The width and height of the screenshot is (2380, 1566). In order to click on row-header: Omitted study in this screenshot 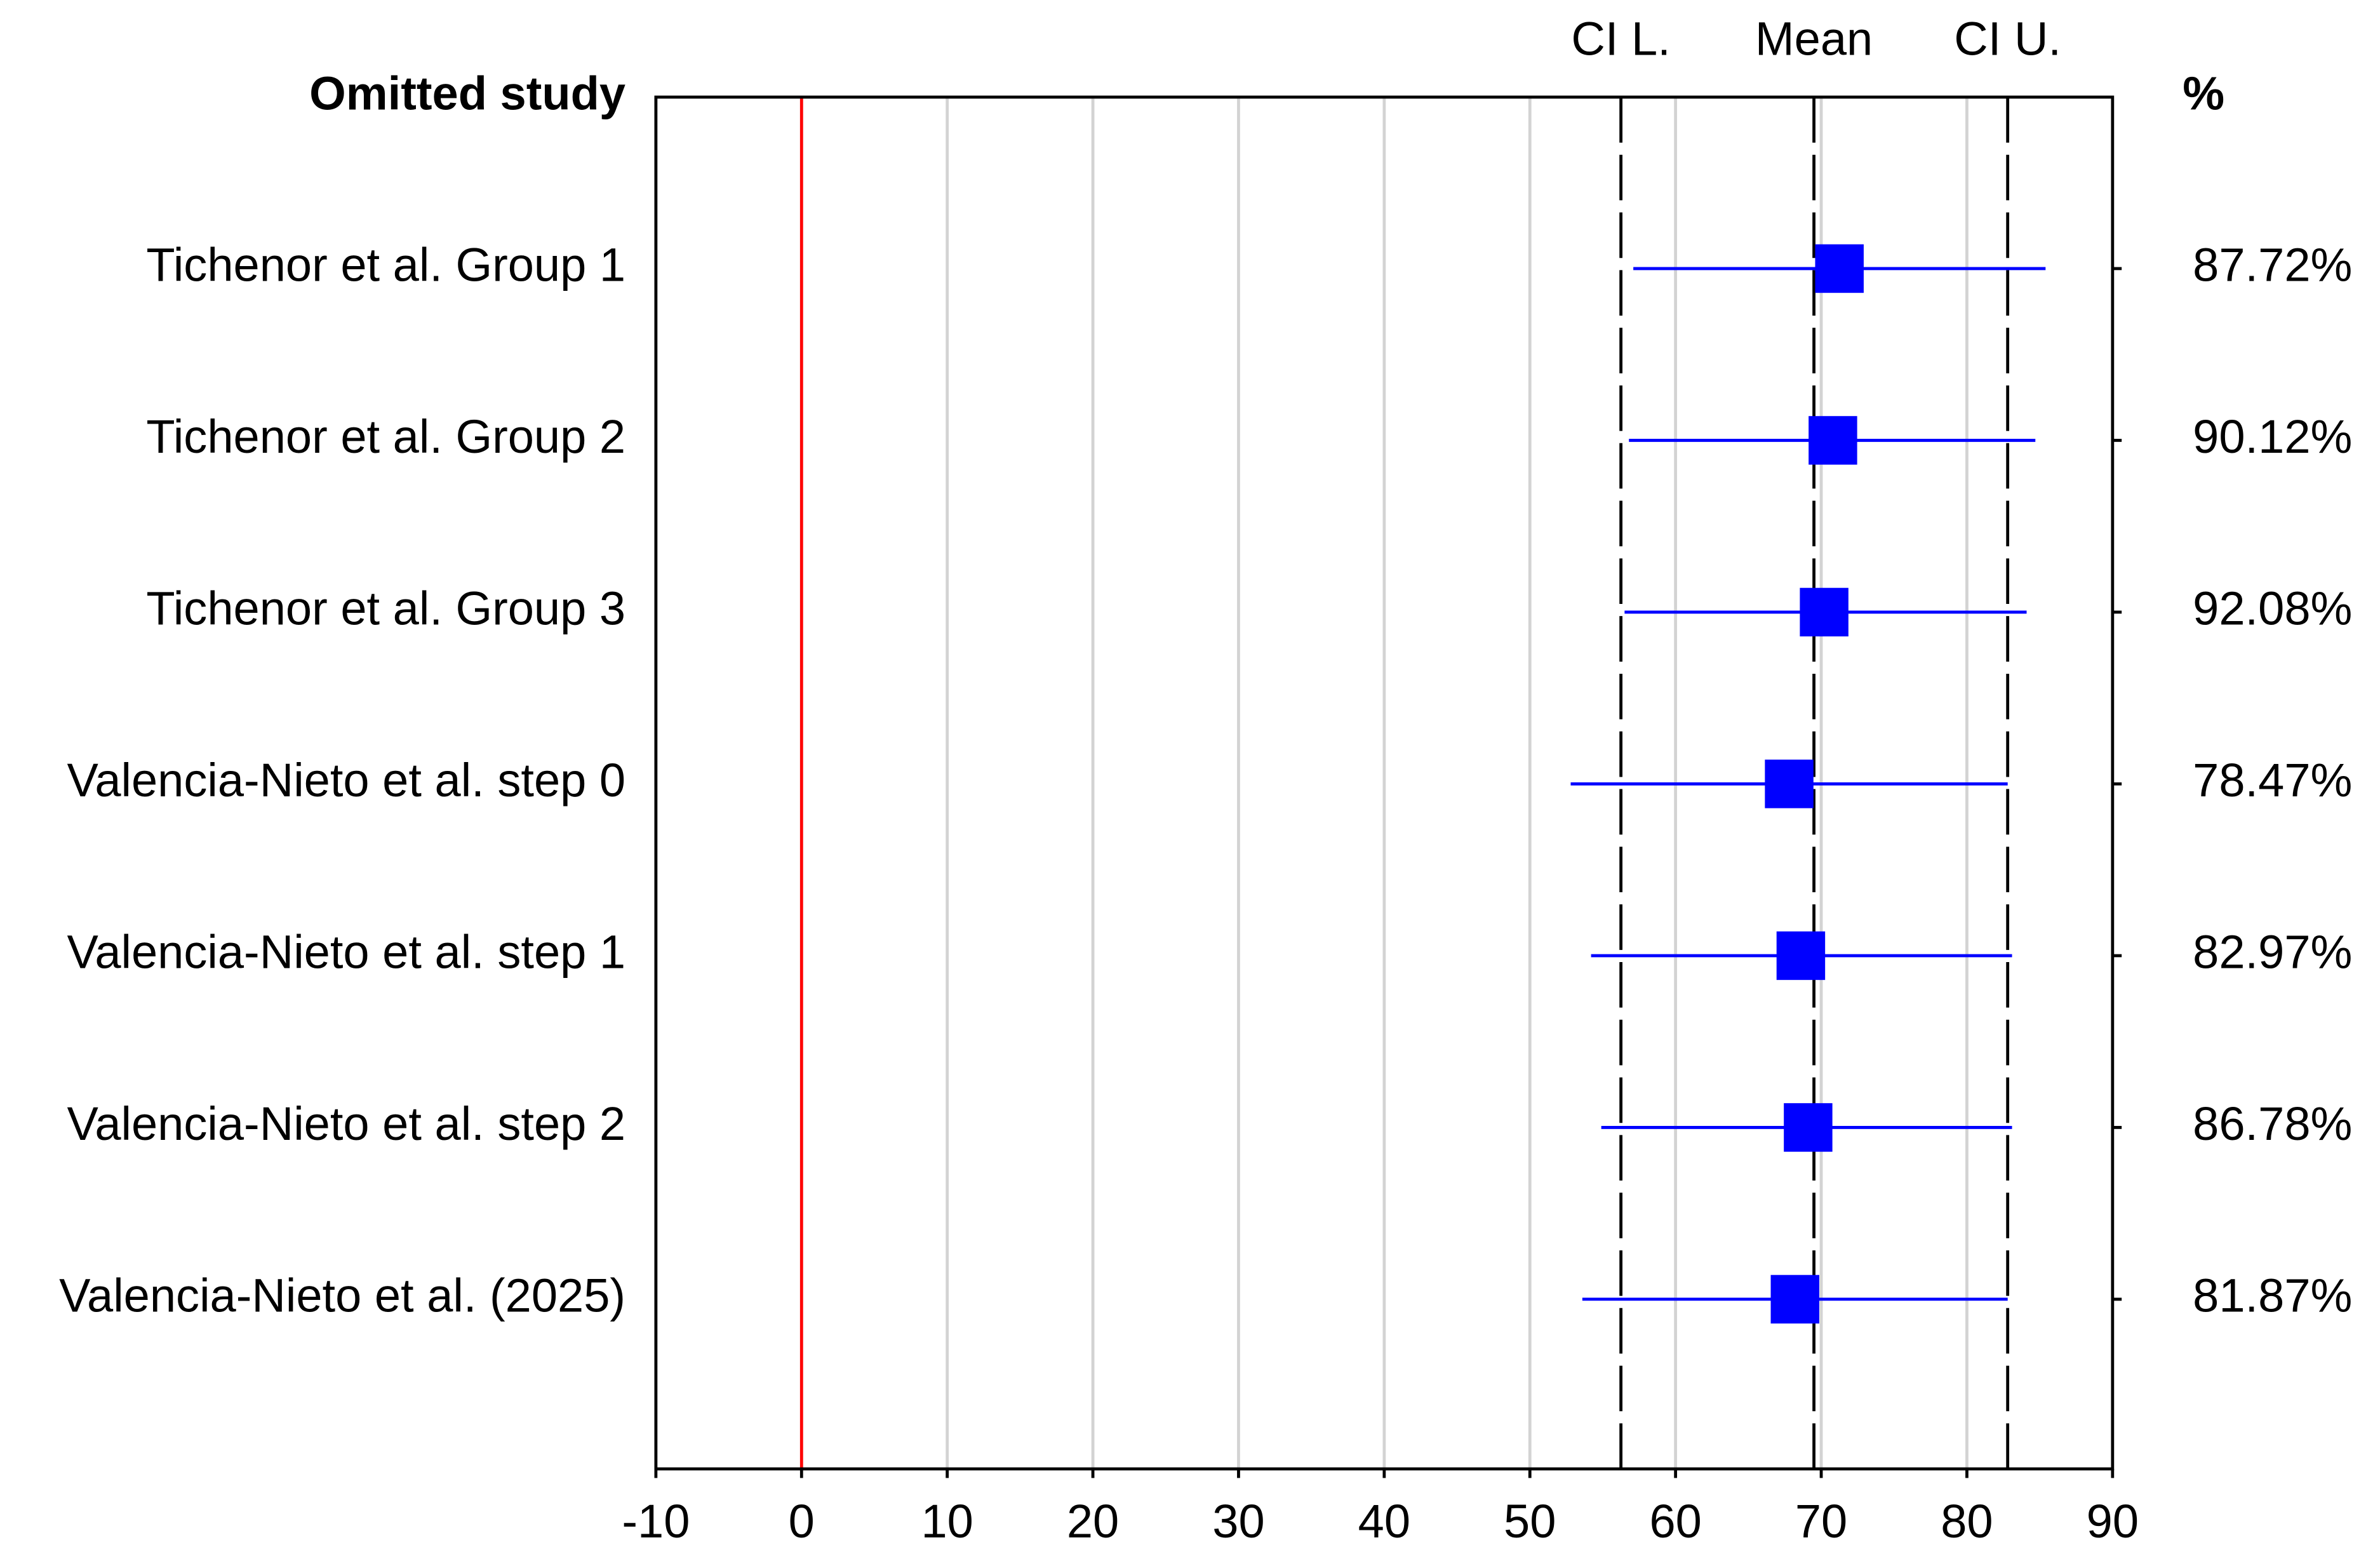, I will do `click(467, 93)`.